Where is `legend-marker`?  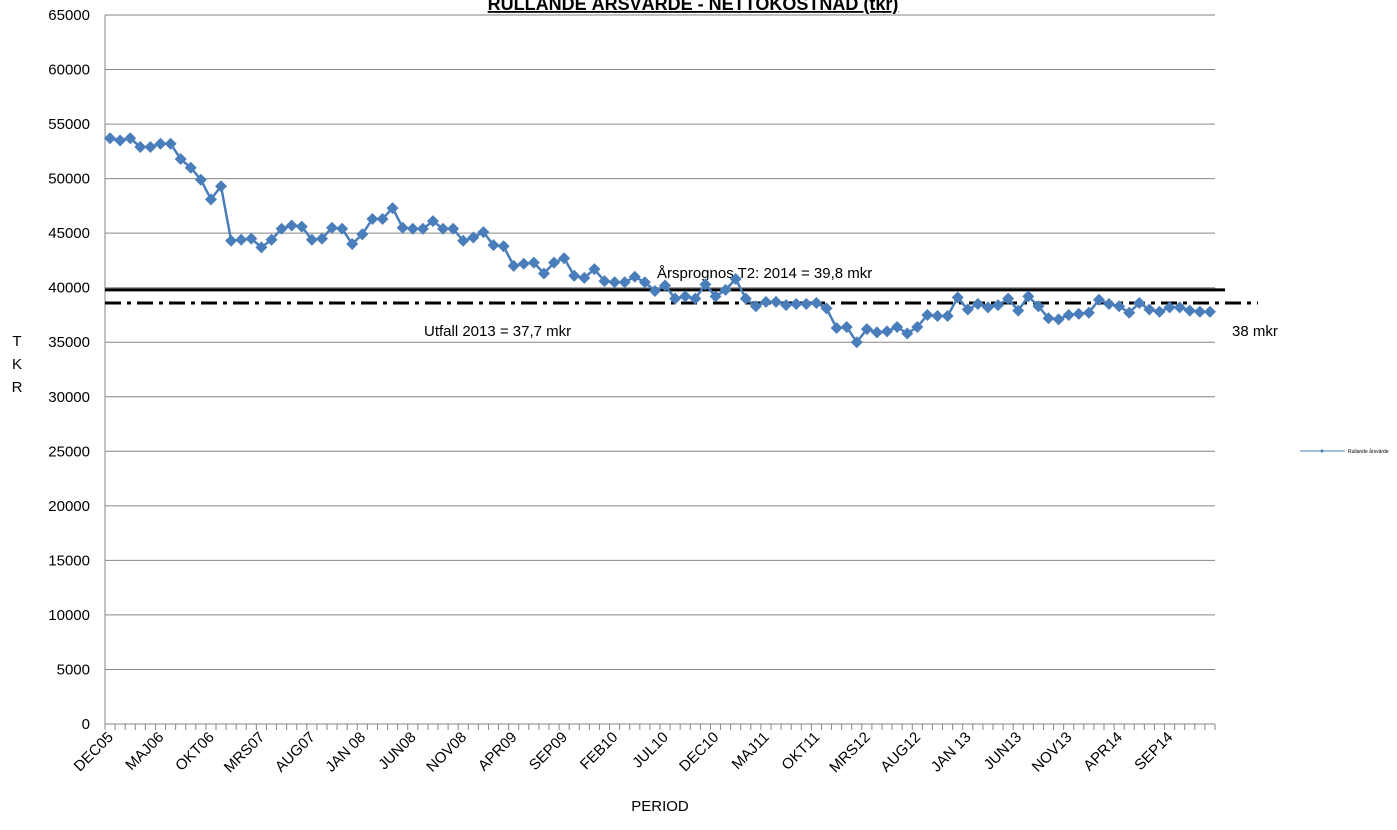 legend-marker is located at coordinates (1322, 451).